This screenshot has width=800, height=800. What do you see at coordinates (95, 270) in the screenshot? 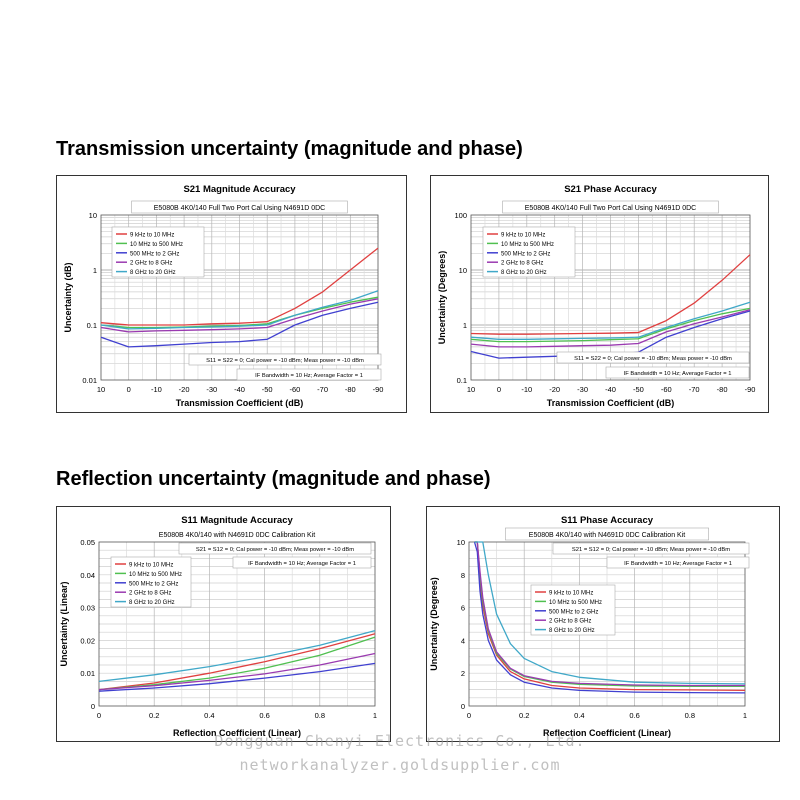
I see `y-tick-label: 1` at bounding box center [95, 270].